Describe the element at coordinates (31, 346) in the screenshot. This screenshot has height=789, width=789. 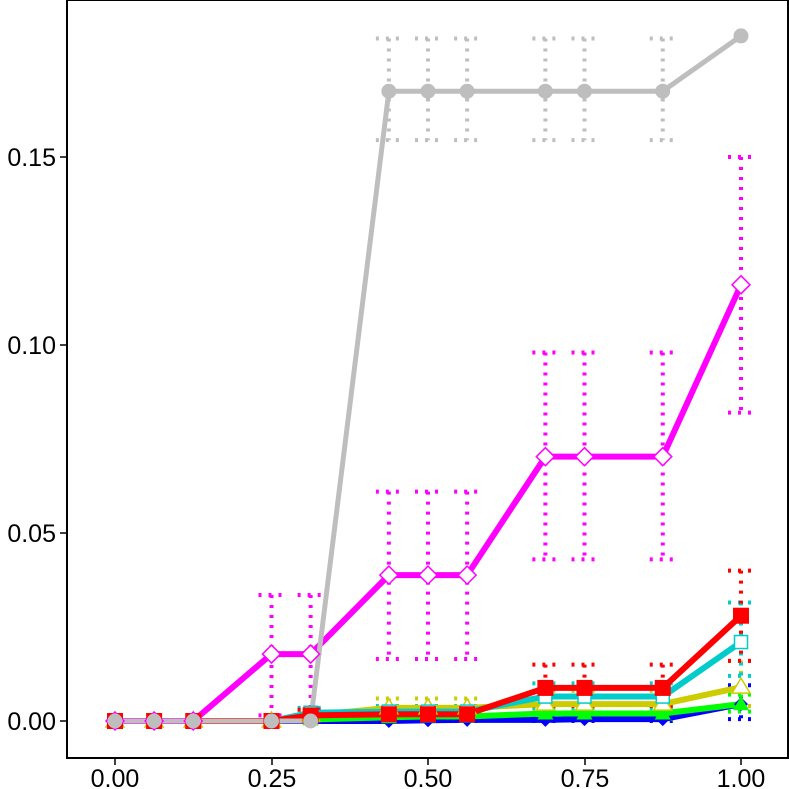
I see `y-tick-label: 0.10` at that location.